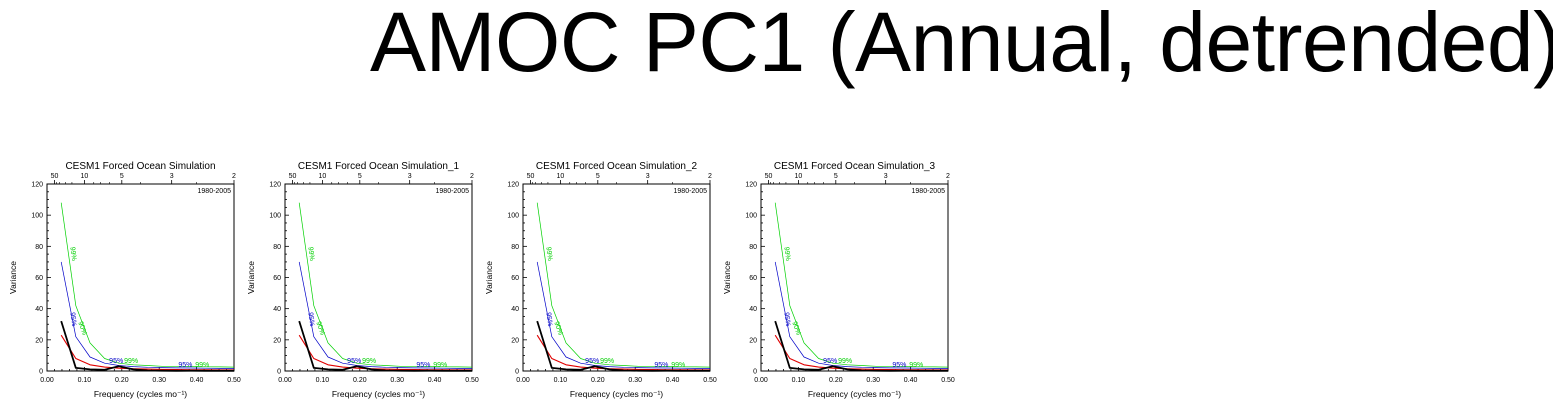 This screenshot has width=1553, height=409. Describe the element at coordinates (379, 166) in the screenshot. I see `chart-title: CESM1 Forced Ocean Simulation_1` at that location.